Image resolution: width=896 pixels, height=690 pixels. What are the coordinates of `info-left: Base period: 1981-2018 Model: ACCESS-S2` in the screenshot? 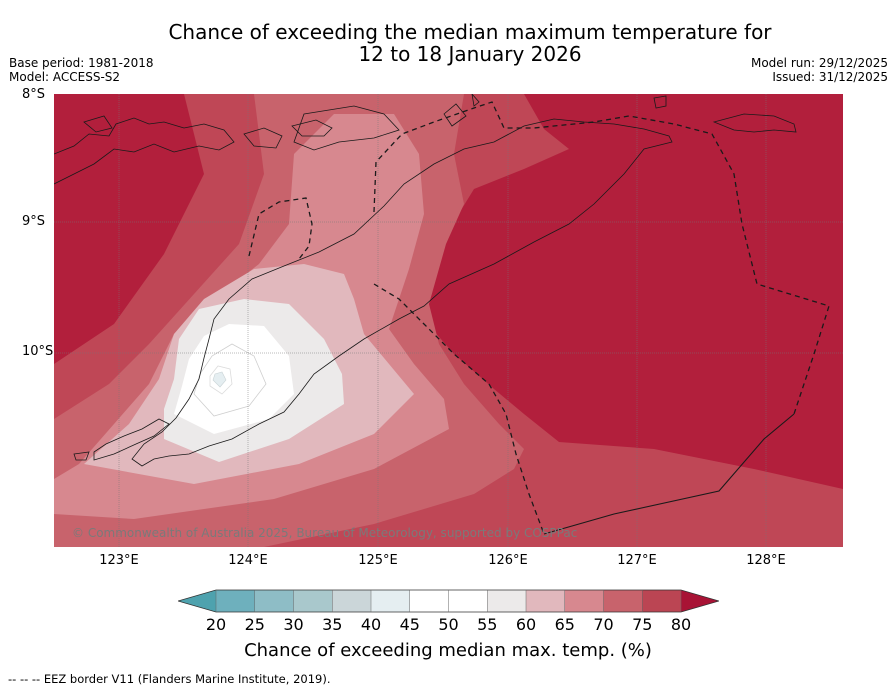 It's located at (81, 70).